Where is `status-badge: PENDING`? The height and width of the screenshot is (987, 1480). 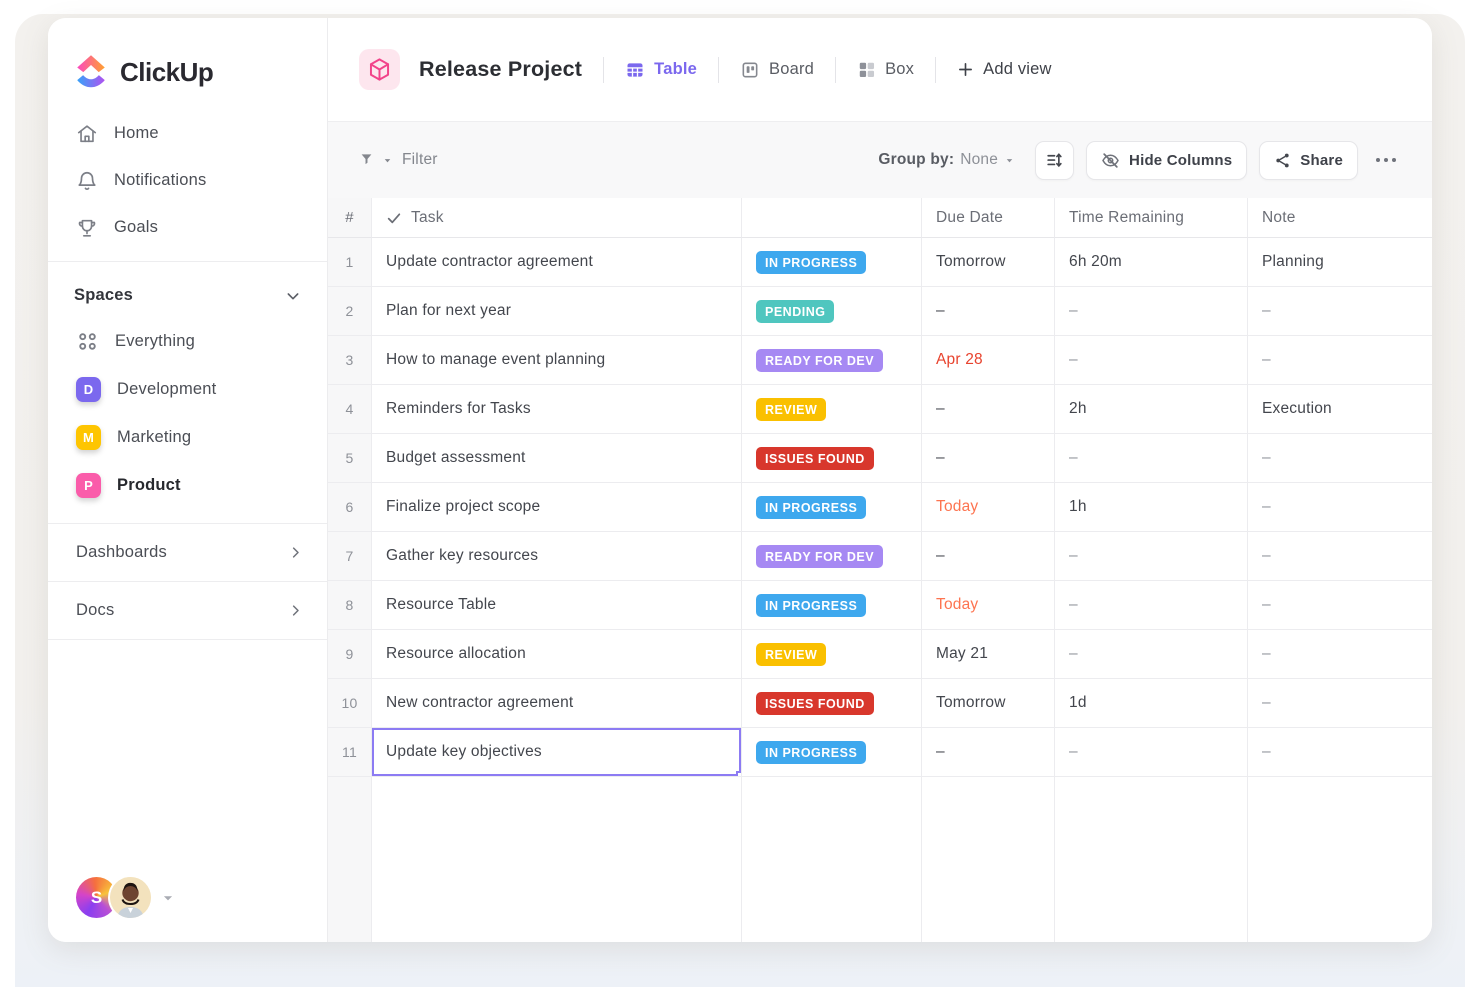 status-badge: PENDING is located at coordinates (795, 311).